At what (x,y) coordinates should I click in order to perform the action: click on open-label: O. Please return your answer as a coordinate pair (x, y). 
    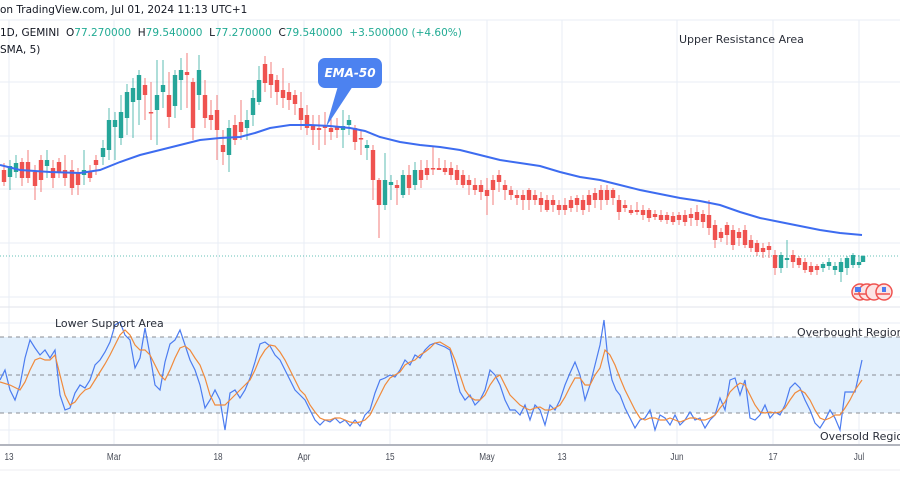
    Looking at the image, I should click on (70, 33).